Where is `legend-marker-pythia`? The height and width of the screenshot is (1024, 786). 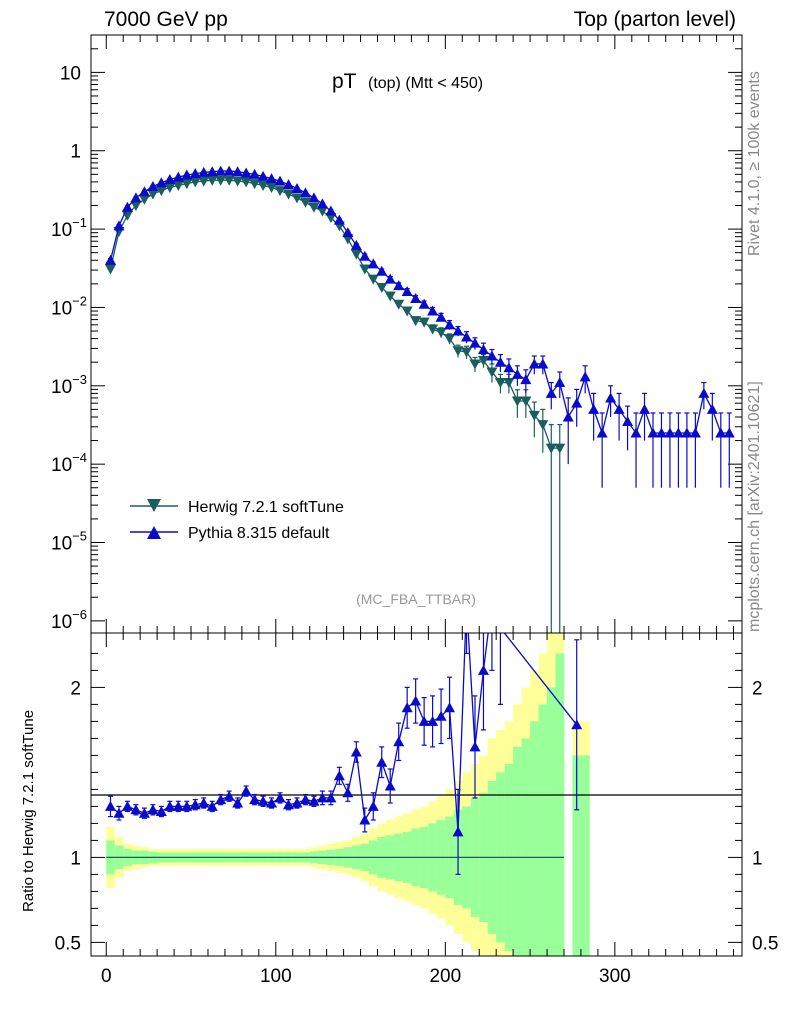
legend-marker-pythia is located at coordinates (154, 532).